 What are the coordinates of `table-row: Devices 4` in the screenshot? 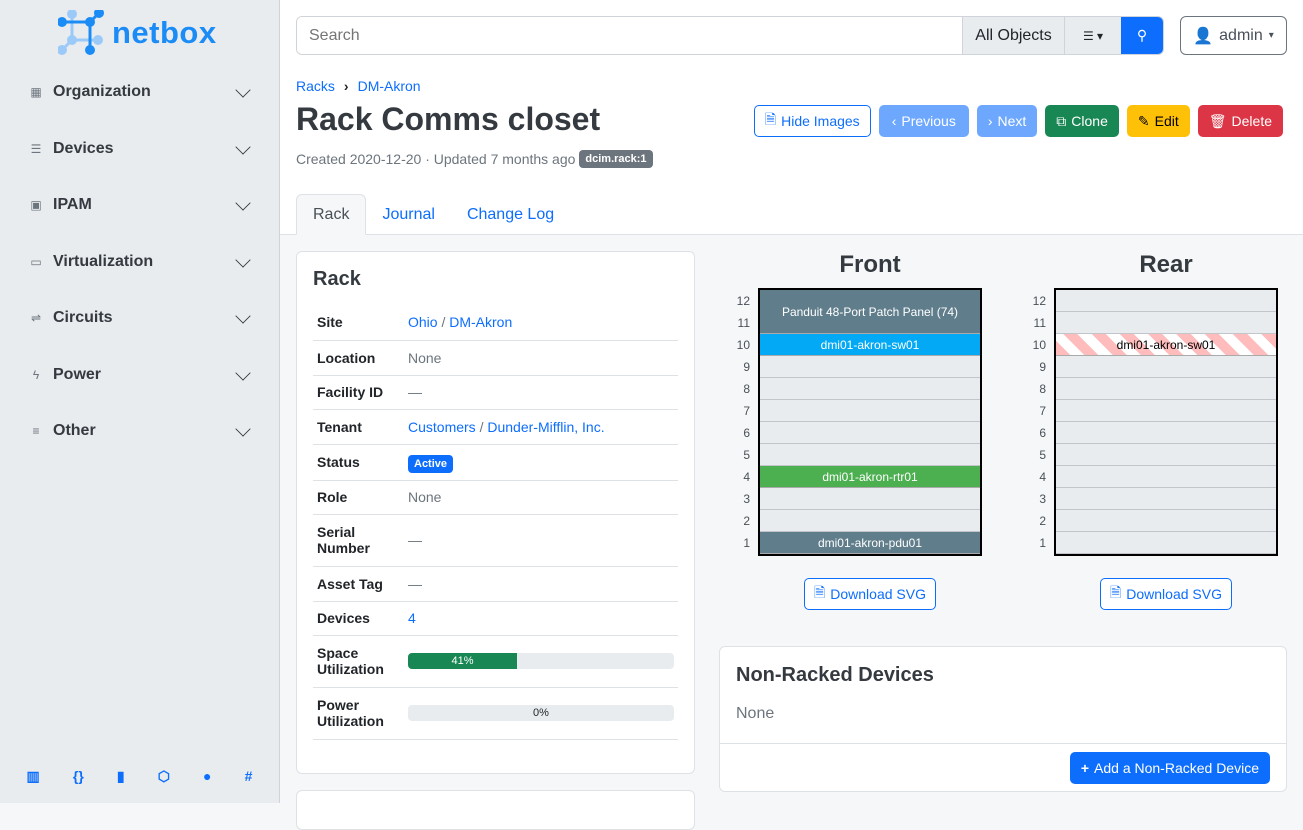 It's located at (495, 618).